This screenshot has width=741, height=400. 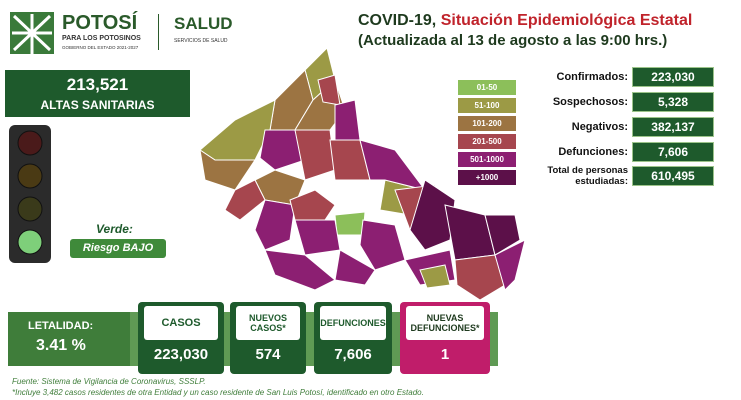 What do you see at coordinates (101, 38) in the screenshot?
I see `logo-subtitle: PARA LOS POTOSINOS` at bounding box center [101, 38].